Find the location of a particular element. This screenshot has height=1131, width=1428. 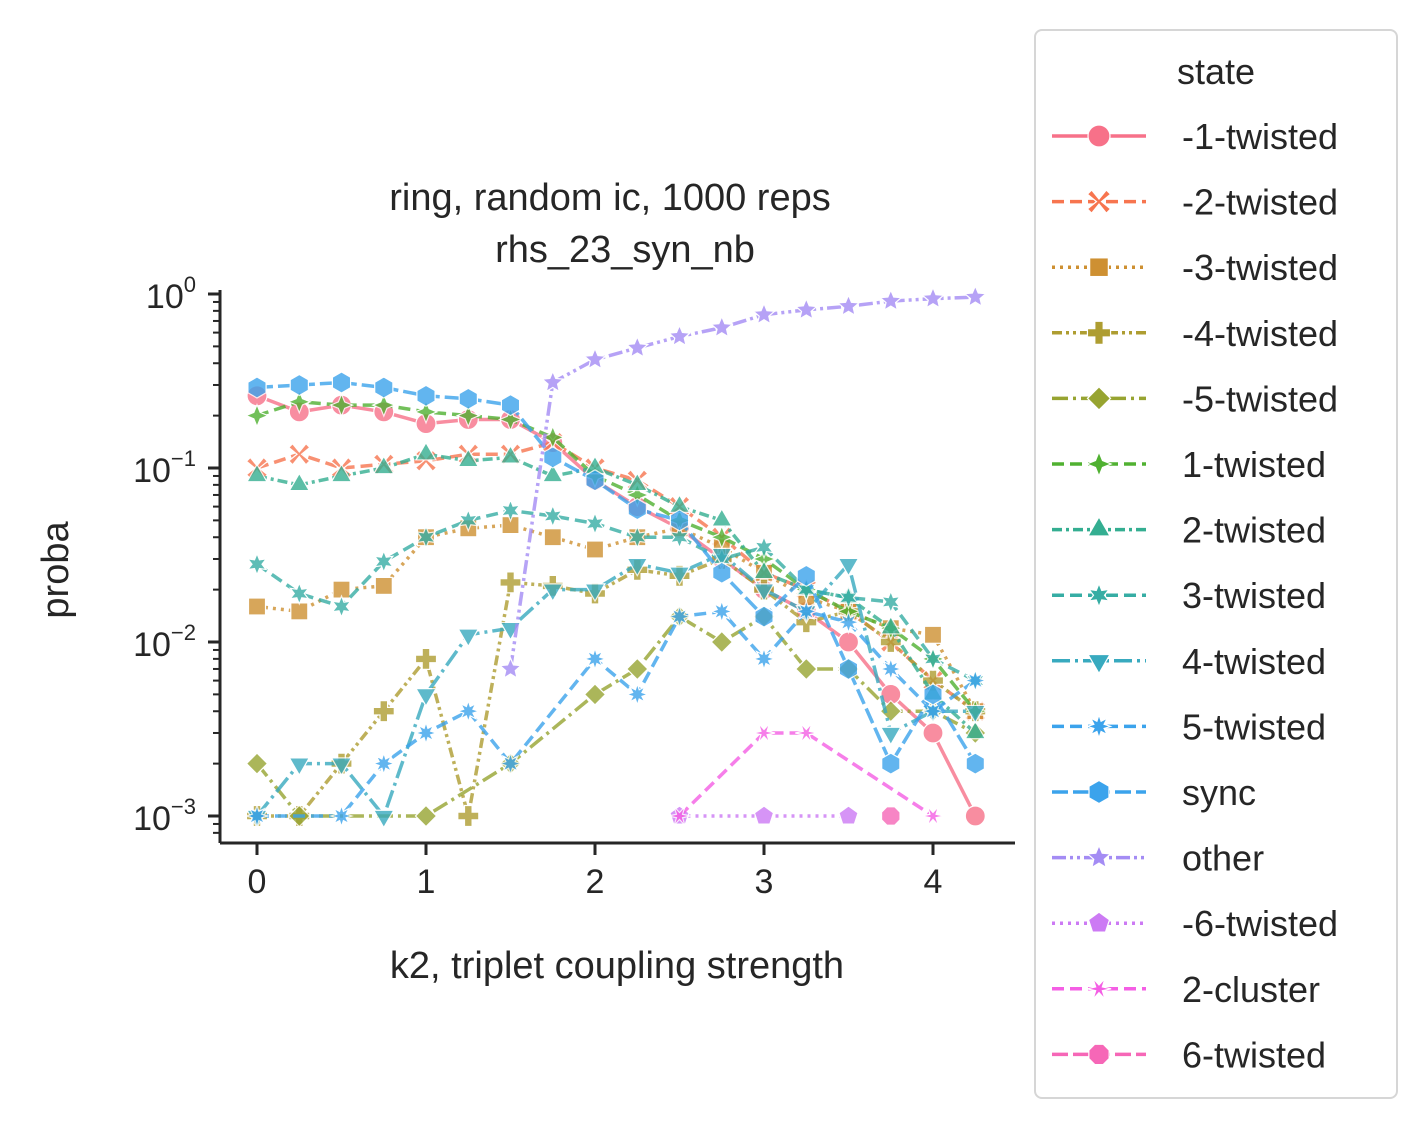

legend-label: -4-twisted is located at coordinates (1260, 333).